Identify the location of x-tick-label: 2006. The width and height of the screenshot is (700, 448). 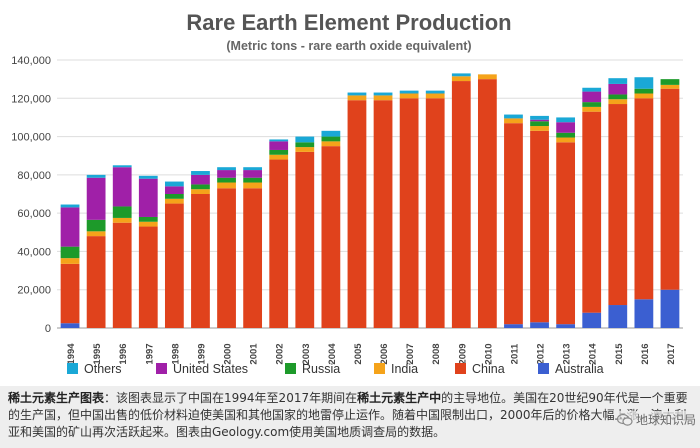
(384, 353).